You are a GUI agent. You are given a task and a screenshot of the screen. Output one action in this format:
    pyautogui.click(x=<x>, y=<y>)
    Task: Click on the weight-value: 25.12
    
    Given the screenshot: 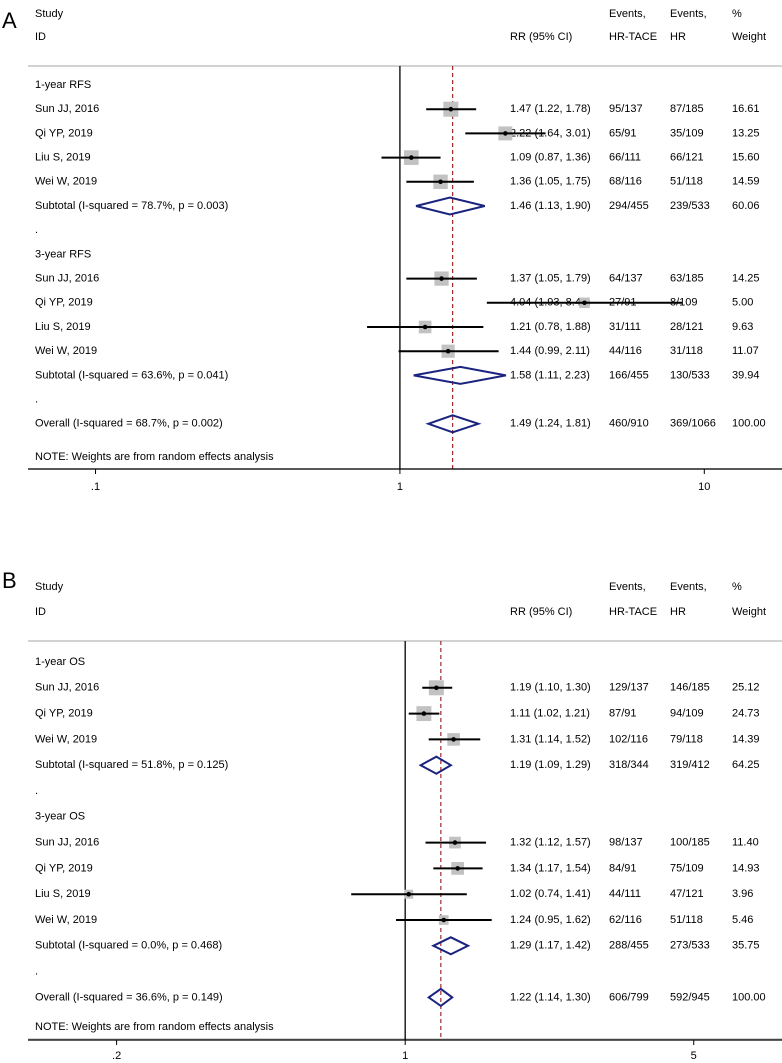 What is the action you would take?
    pyautogui.click(x=746, y=688)
    